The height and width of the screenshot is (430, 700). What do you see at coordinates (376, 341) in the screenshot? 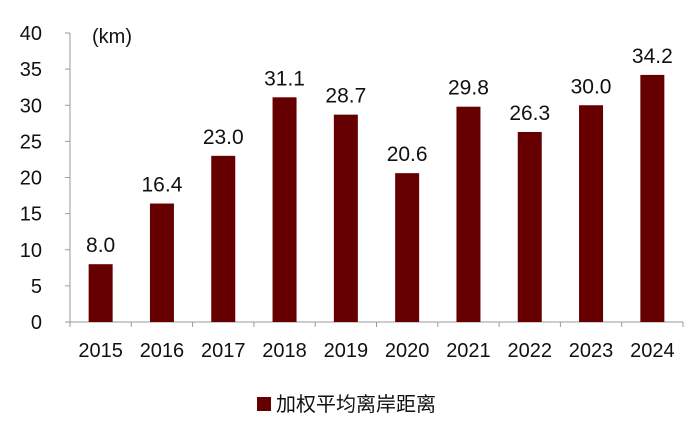
I see `x-axis: 2015 2016 2017 2018 2019 2020 2021 2022 2023 2024` at bounding box center [376, 341].